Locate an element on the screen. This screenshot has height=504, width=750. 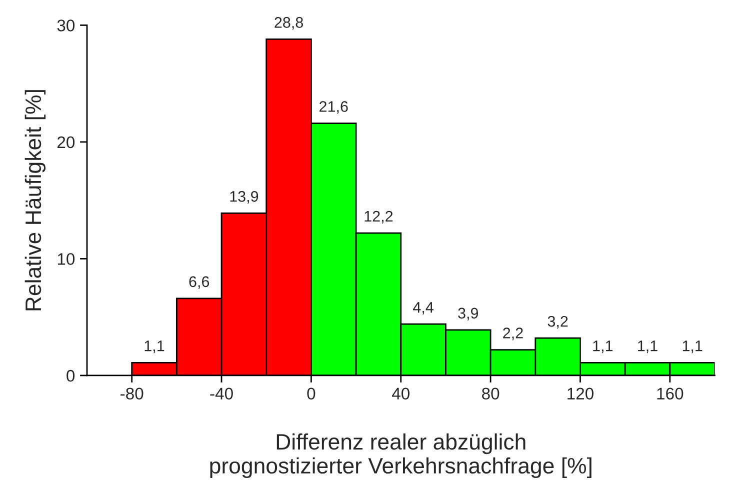
y-tick-label: 10 is located at coordinates (66, 259).